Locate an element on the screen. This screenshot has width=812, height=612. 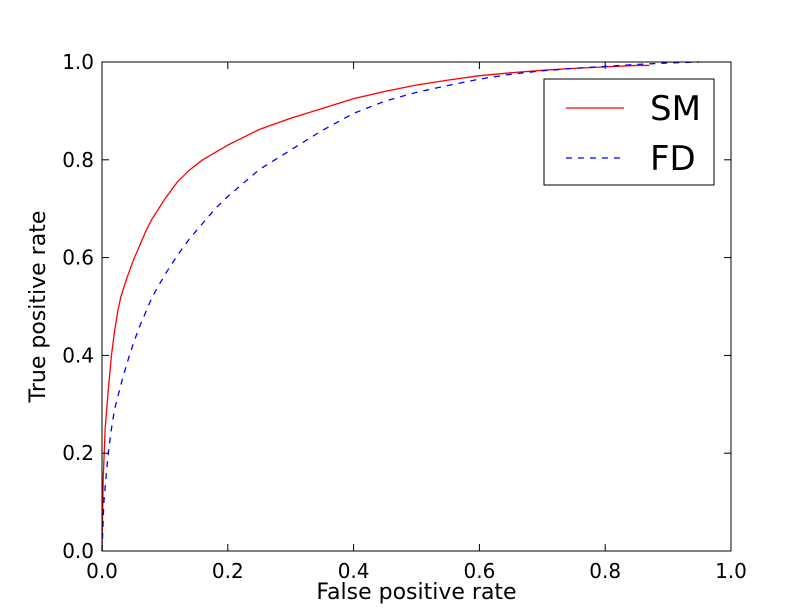
y-tick-label-0: 0.0 is located at coordinates (78, 551).